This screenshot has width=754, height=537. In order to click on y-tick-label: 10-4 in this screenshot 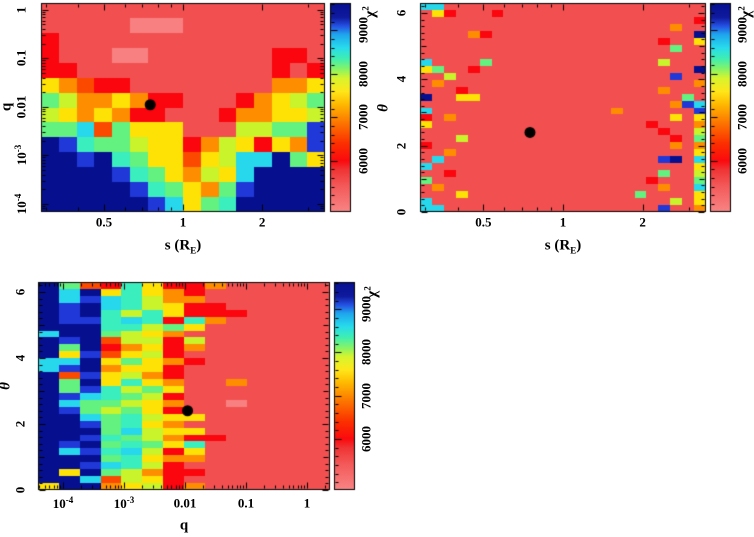, I will do `click(21, 204)`.